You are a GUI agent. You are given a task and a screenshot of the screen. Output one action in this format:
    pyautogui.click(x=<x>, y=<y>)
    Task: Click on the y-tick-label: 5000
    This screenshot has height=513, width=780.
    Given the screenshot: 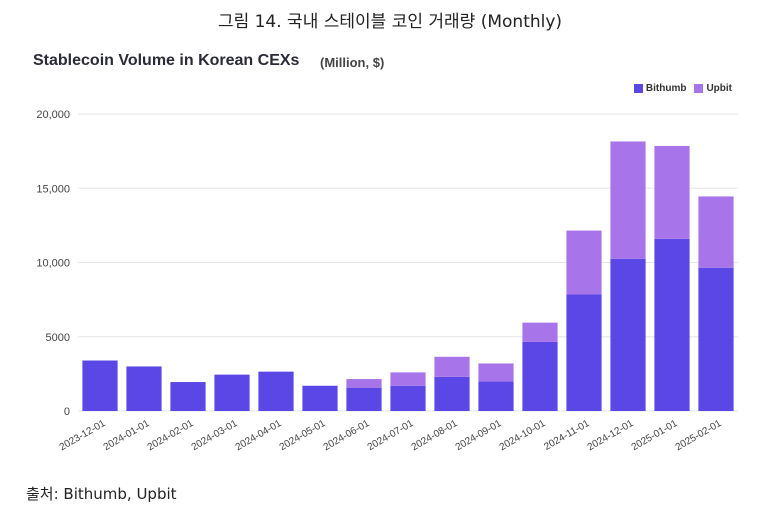 What is the action you would take?
    pyautogui.click(x=58, y=338)
    